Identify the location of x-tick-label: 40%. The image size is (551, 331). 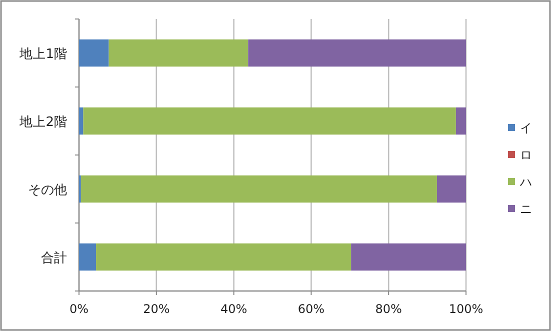
(234, 309).